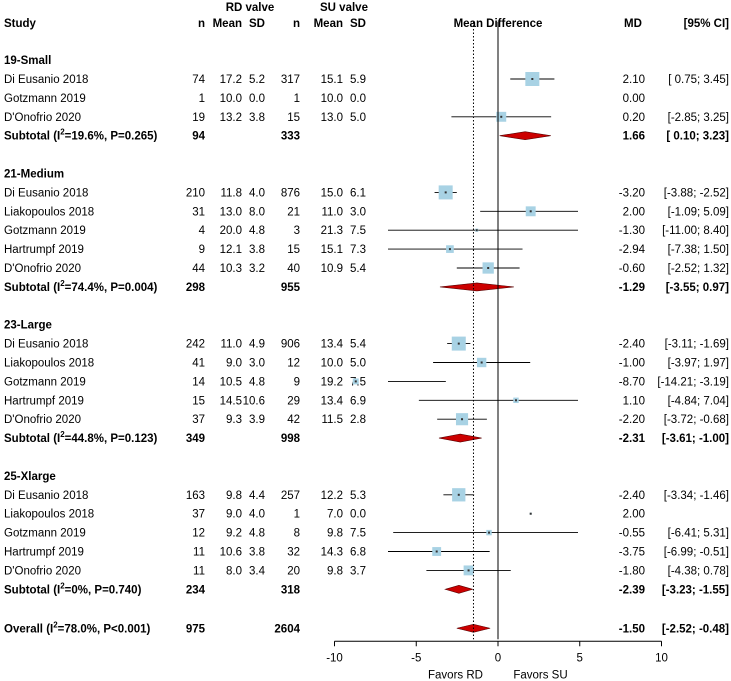 This screenshot has width=731, height=681. What do you see at coordinates (696, 553) in the screenshot?
I see `ci-cell: [-6.99; -0.51]` at bounding box center [696, 553].